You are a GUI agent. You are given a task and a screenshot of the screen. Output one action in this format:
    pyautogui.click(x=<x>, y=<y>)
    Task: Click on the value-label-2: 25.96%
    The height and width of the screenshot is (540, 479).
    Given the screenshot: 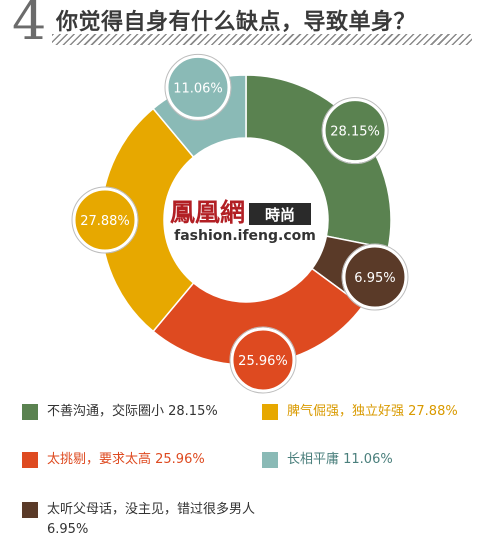 What is the action you would take?
    pyautogui.click(x=263, y=361)
    